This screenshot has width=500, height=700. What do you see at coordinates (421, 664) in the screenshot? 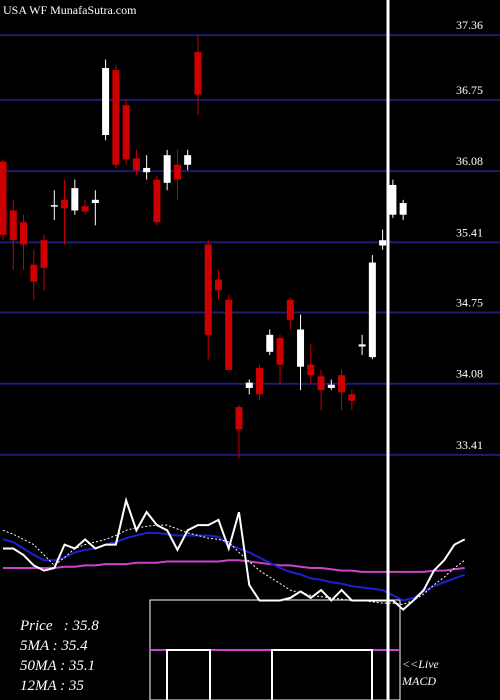
I see `annotation: <<Live` at bounding box center [421, 664].